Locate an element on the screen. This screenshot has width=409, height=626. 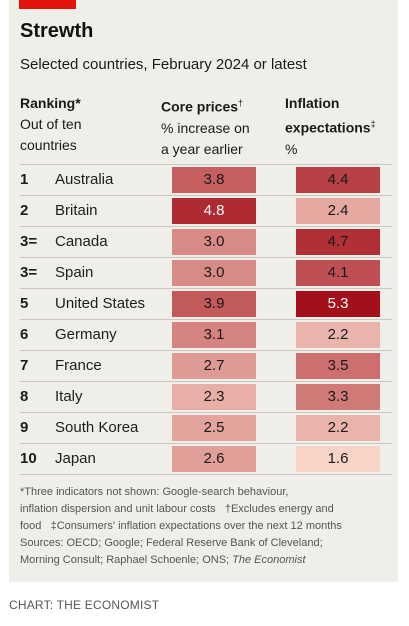
ranking-column-header: Ranking* Out of ten countries is located at coordinates (50, 124).